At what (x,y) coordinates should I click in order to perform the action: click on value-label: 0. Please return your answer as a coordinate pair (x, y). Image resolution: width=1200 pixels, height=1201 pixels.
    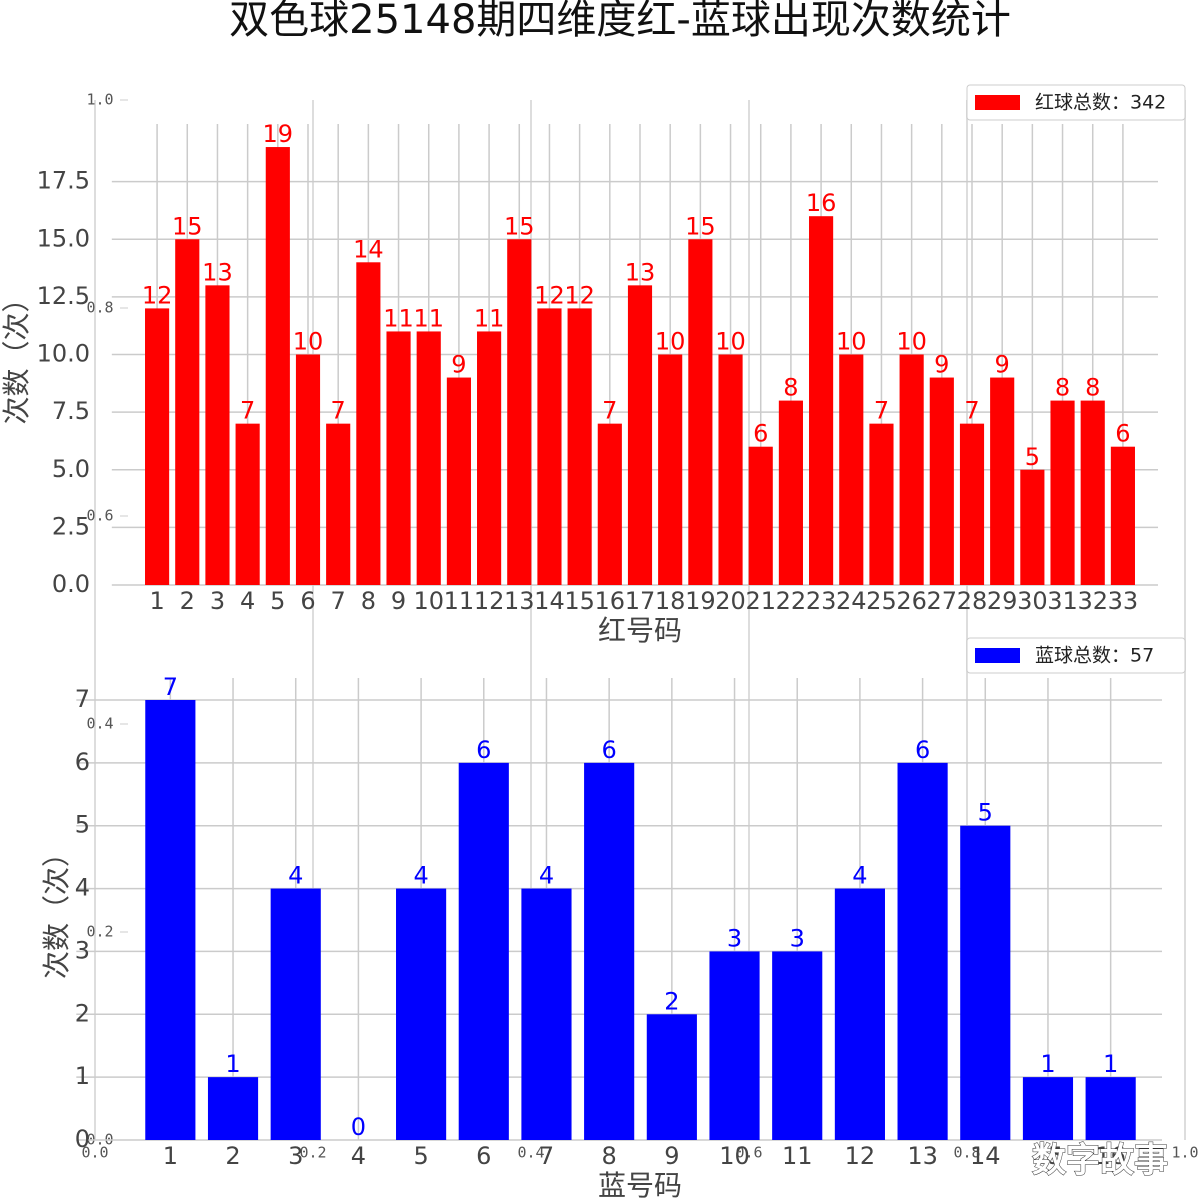
    Looking at the image, I should click on (358, 1127).